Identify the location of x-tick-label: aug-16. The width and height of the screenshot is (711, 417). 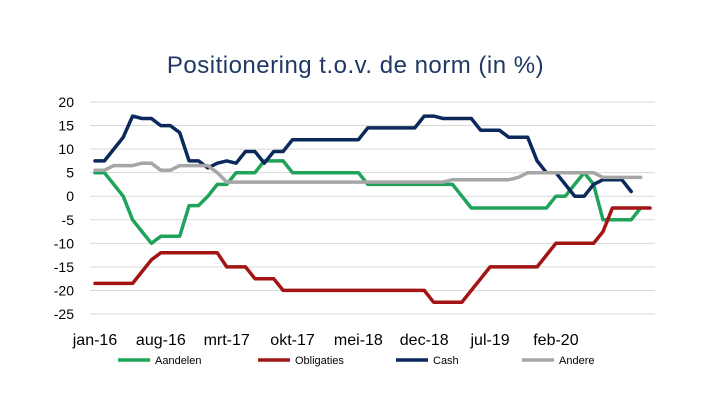
(161, 340).